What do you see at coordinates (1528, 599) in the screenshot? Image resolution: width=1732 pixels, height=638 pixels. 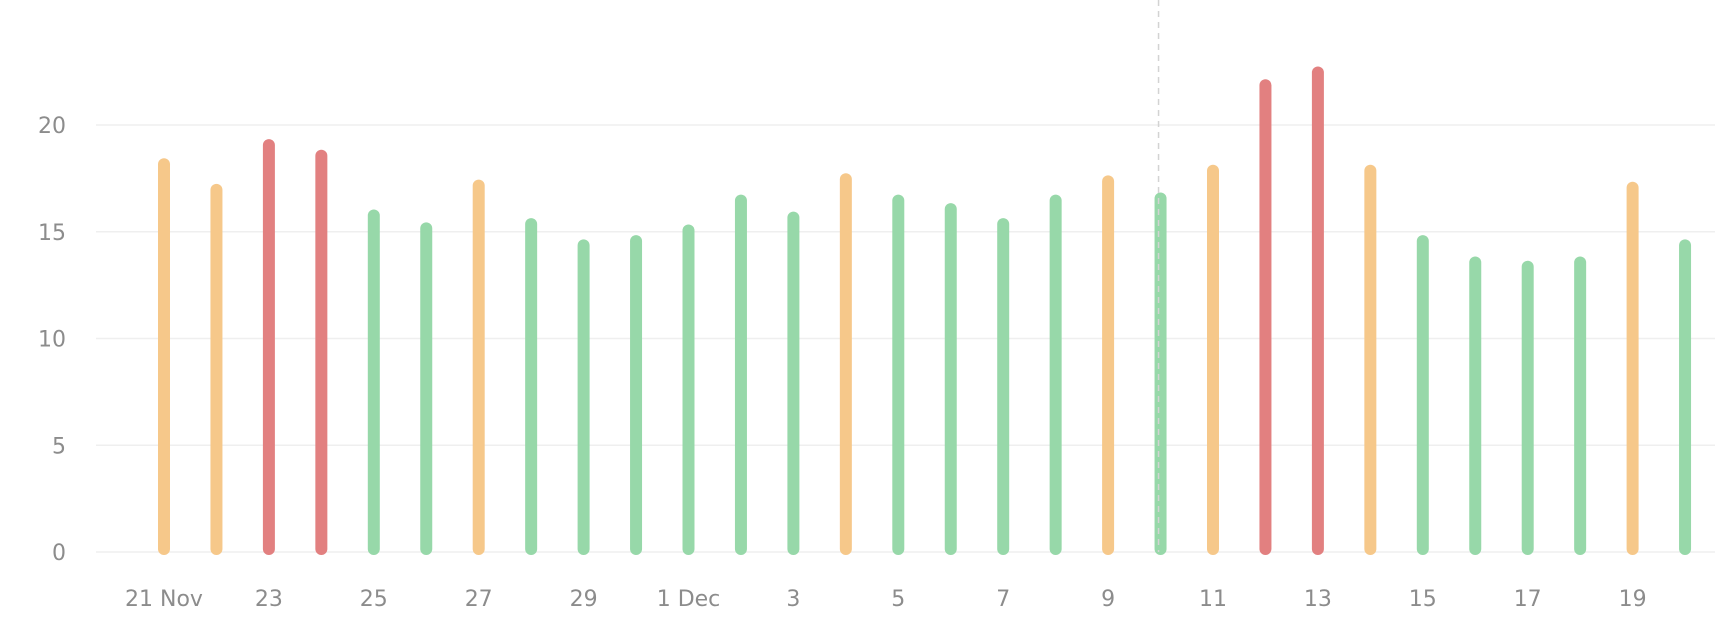 I see `x-tick-label: 17` at bounding box center [1528, 599].